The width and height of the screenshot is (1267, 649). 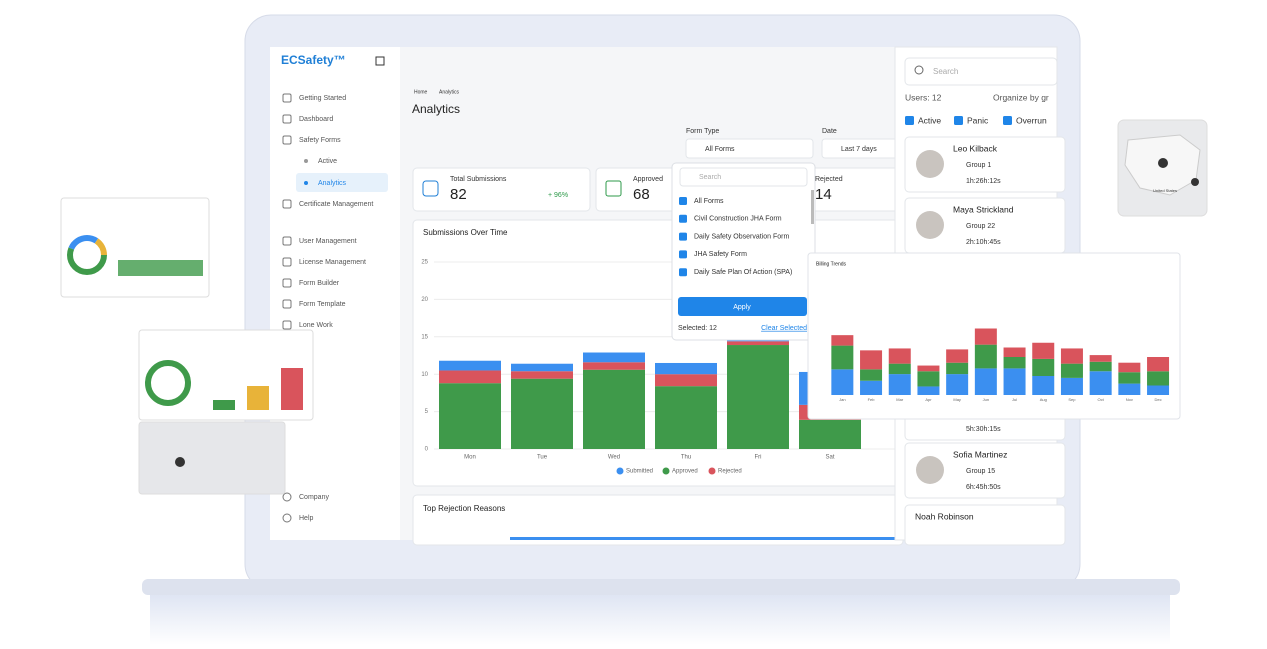 I want to click on nav-item: License Management, so click(x=332, y=262).